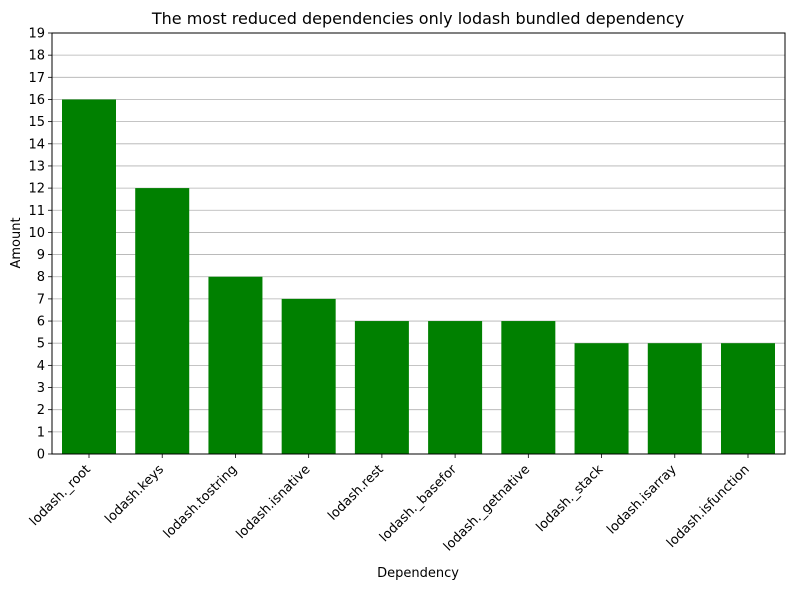  I want to click on y-tick-label: 13, so click(36, 166).